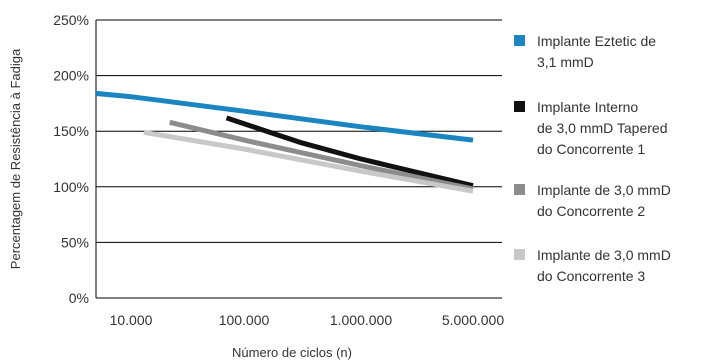 This screenshot has height=363, width=711. I want to click on y-tick-label-4: 200%, so click(71, 76).